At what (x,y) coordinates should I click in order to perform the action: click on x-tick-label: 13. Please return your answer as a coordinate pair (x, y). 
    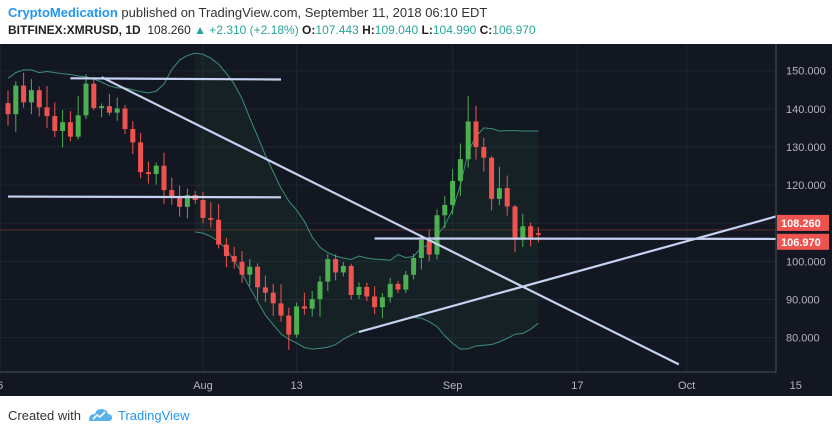
    Looking at the image, I should click on (296, 386).